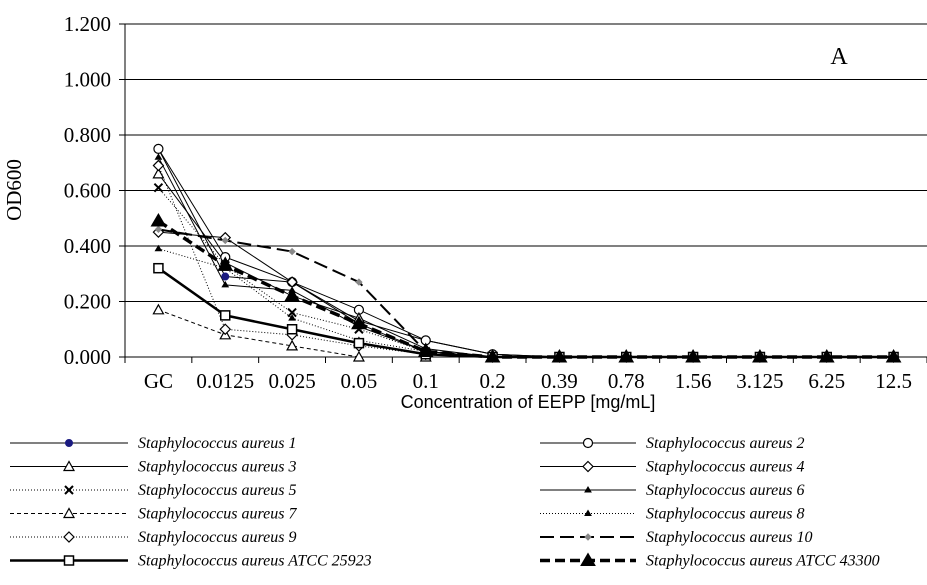 This screenshot has height=585, width=927. What do you see at coordinates (291, 381) in the screenshot?
I see `x-tick-label: 0.025` at bounding box center [291, 381].